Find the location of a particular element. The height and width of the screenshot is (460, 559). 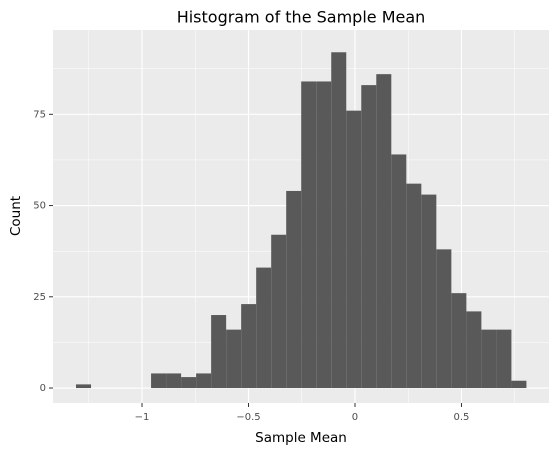

y-tick-label: 25 is located at coordinates (39, 297).